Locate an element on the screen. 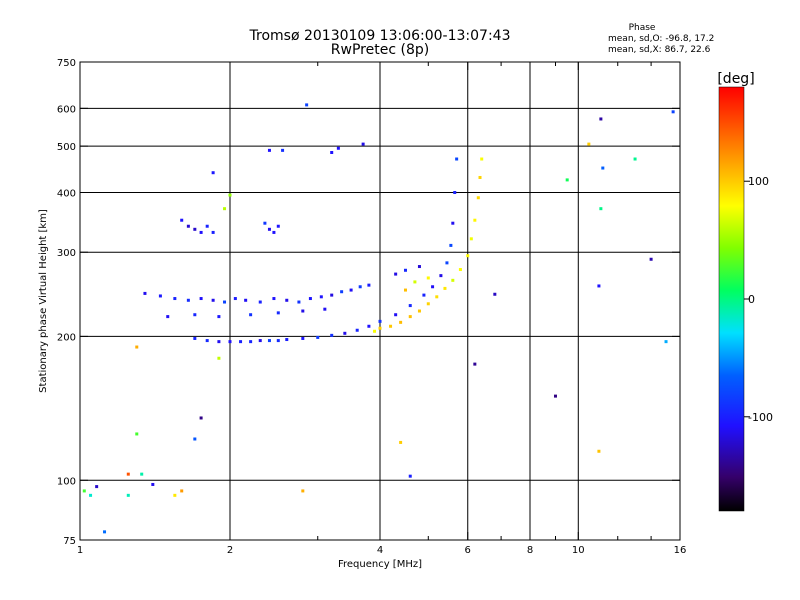 Image resolution: width=800 pixels, height=600 pixels. colorbar-tick-label: -100 is located at coordinates (760, 417).